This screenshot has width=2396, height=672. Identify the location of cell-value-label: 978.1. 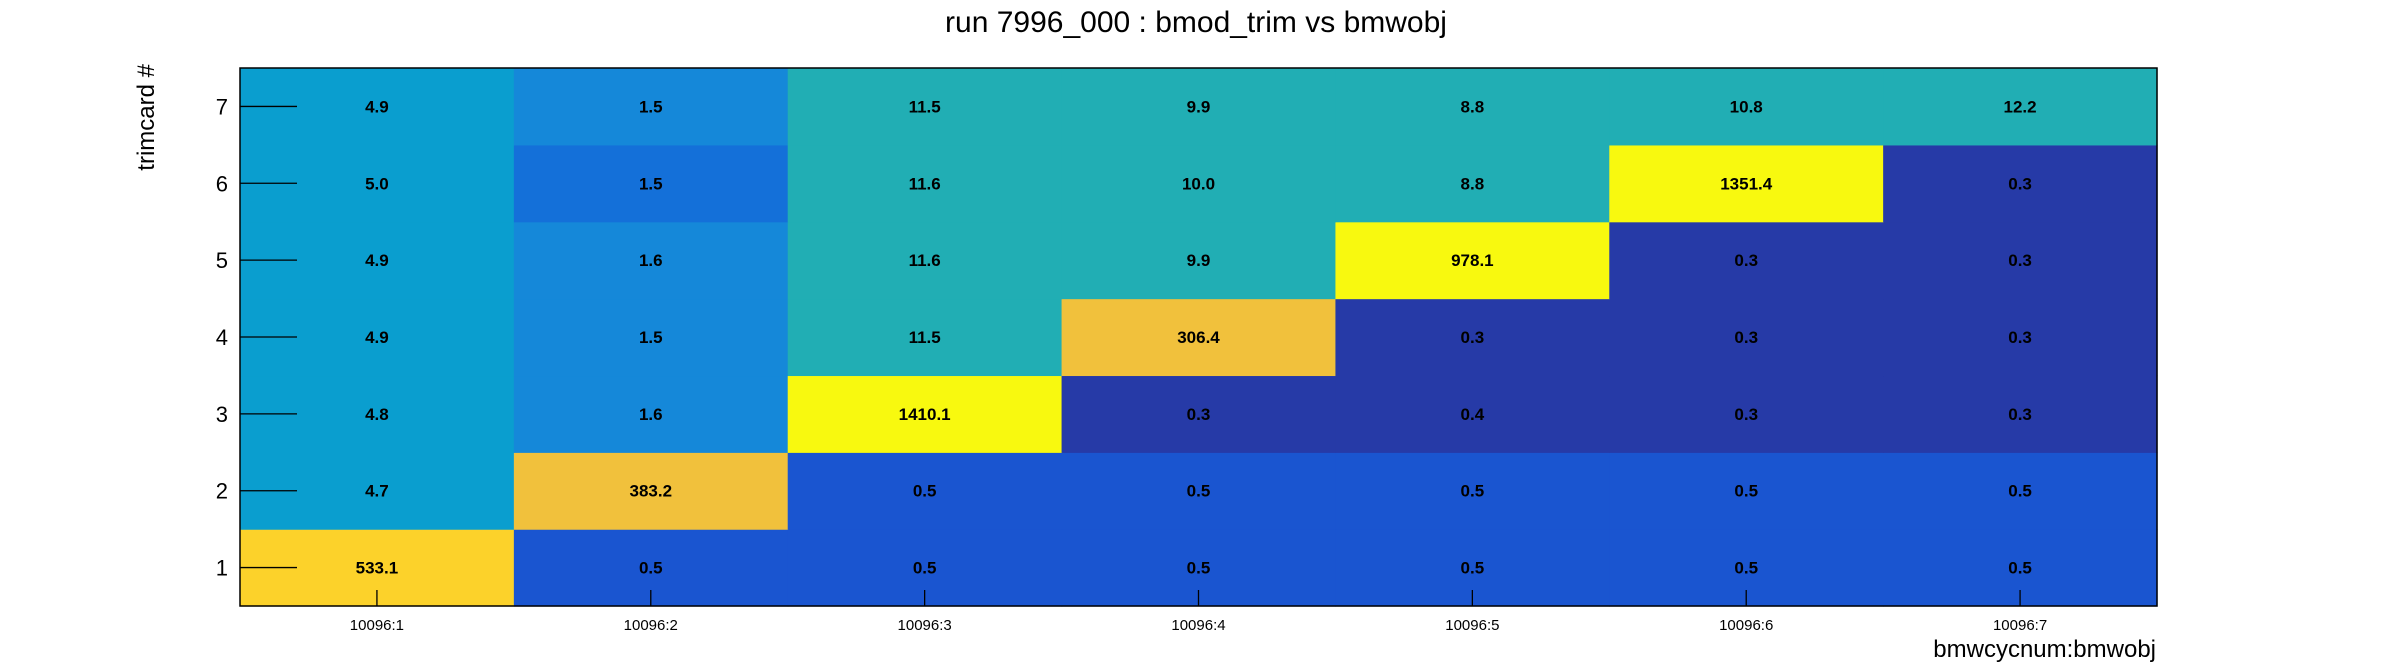
(1472, 260).